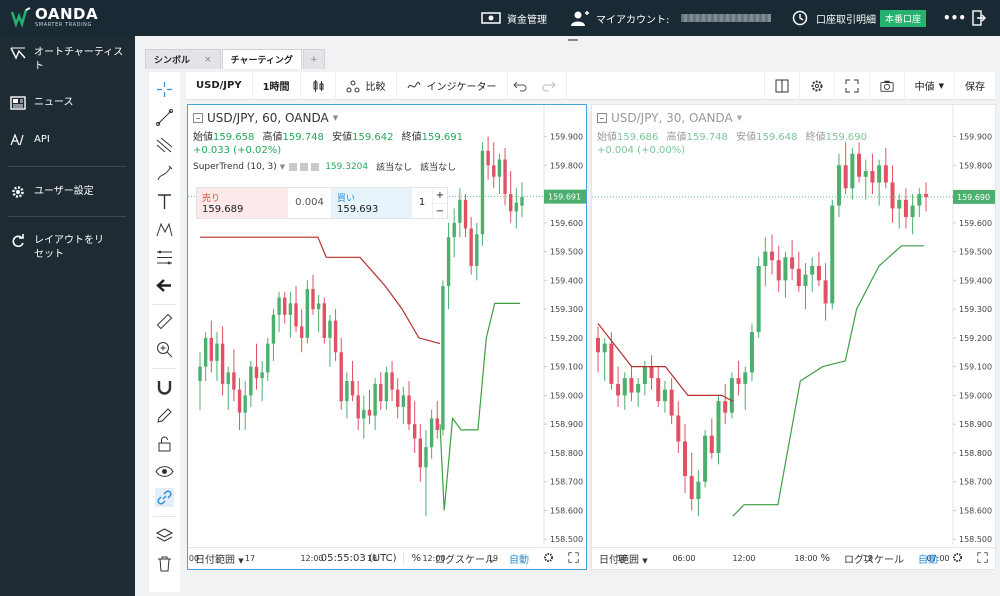  Describe the element at coordinates (164, 321) in the screenshot. I see `measure-tool` at that location.